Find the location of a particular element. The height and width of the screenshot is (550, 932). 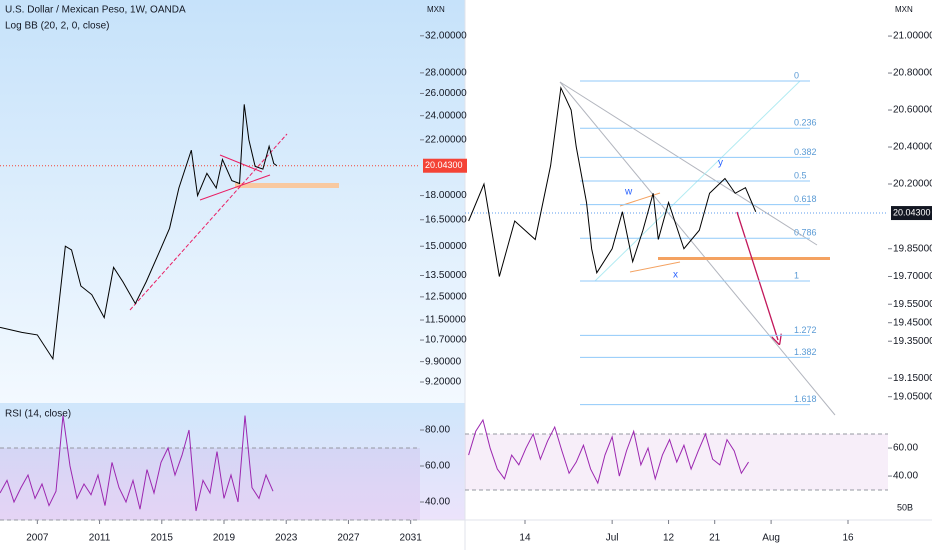

fib-label: 1 is located at coordinates (796, 275).